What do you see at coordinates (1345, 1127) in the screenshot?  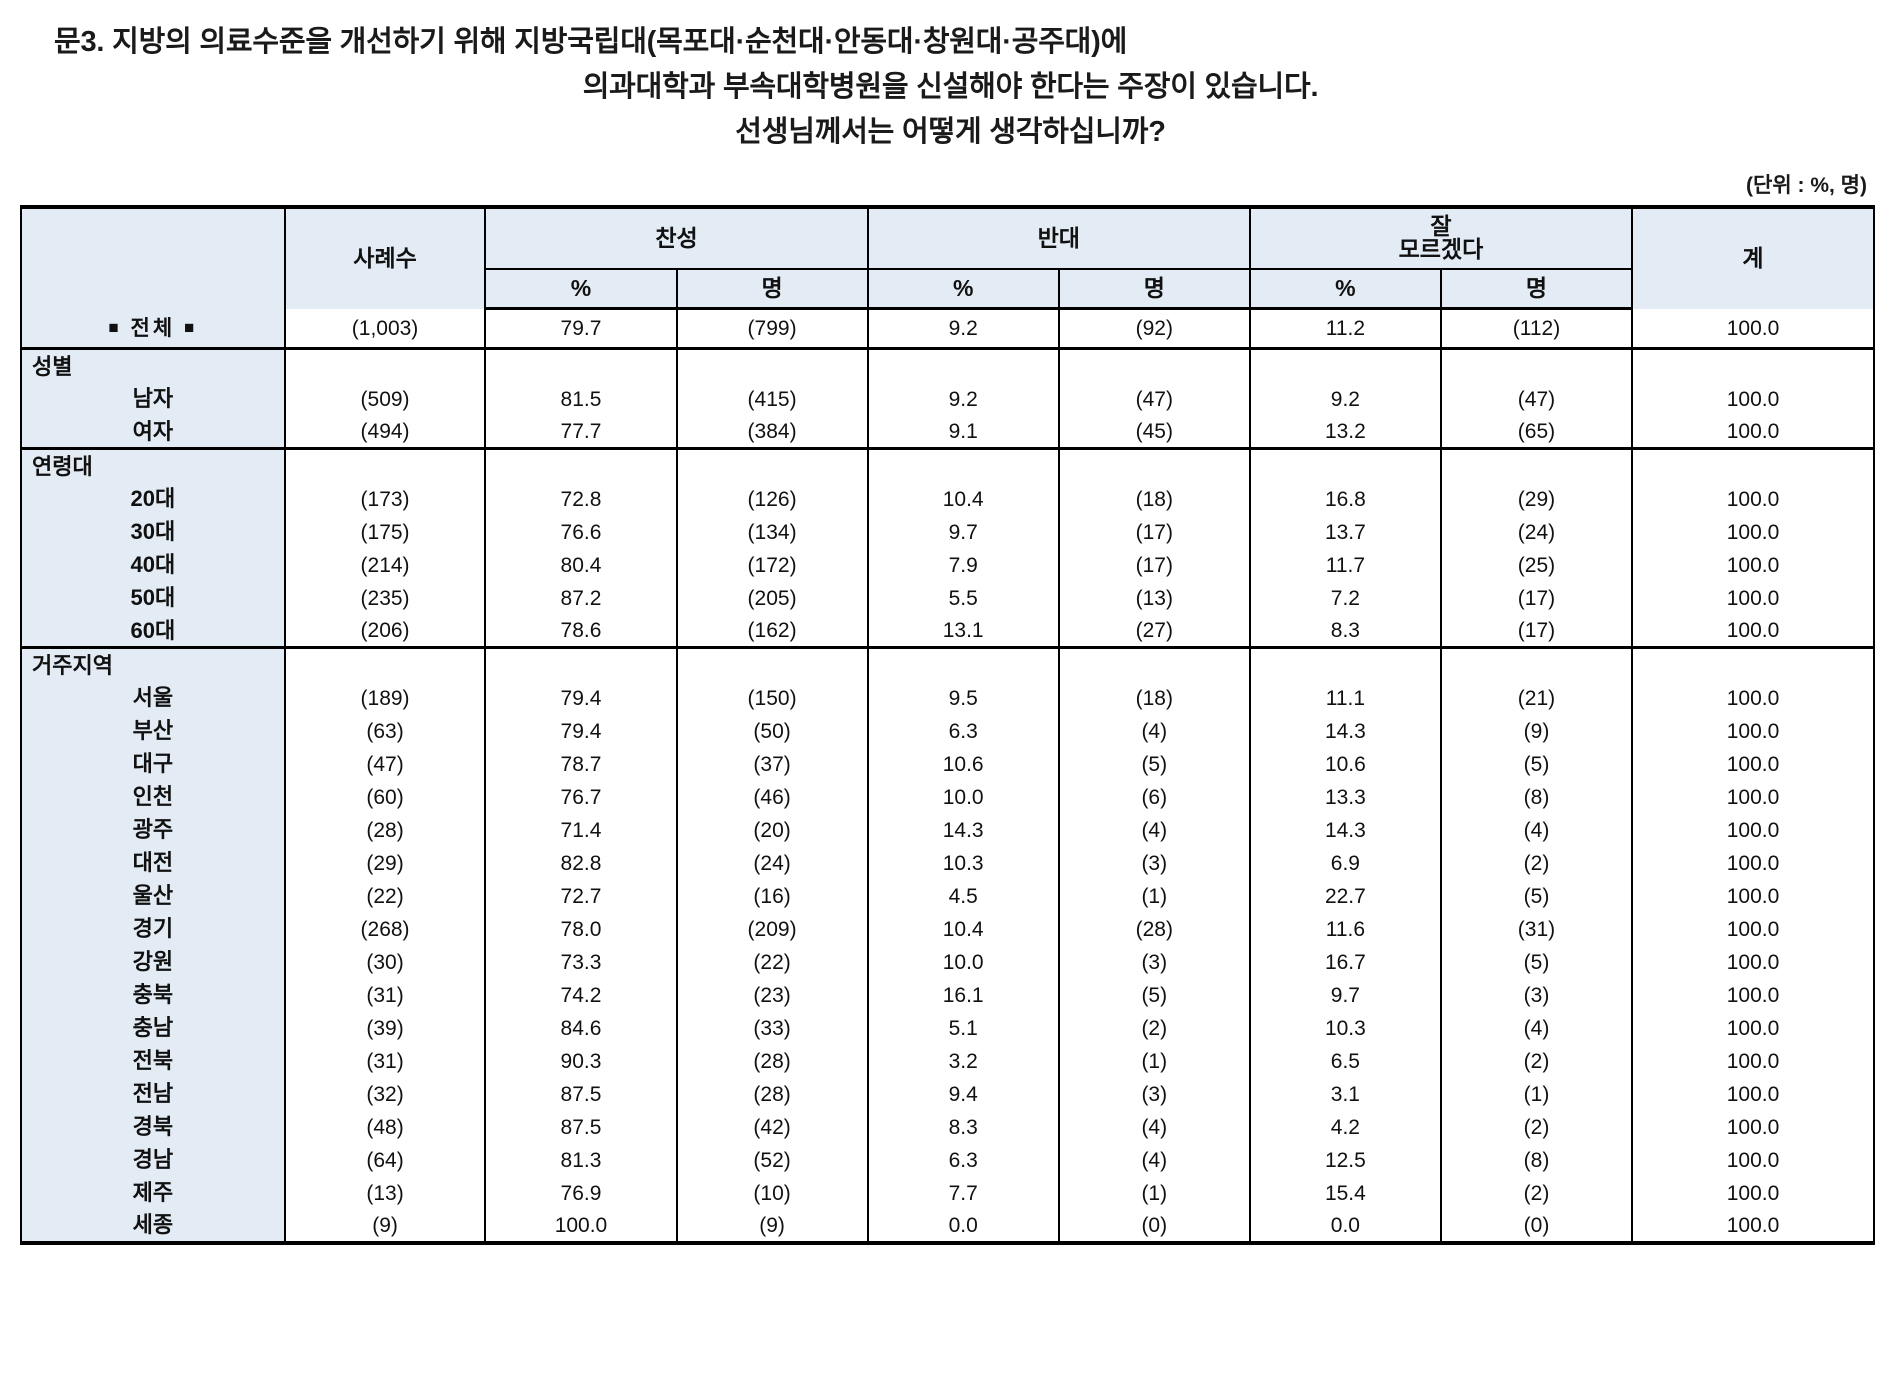 I see `cell-dk-percent: 4.2` at bounding box center [1345, 1127].